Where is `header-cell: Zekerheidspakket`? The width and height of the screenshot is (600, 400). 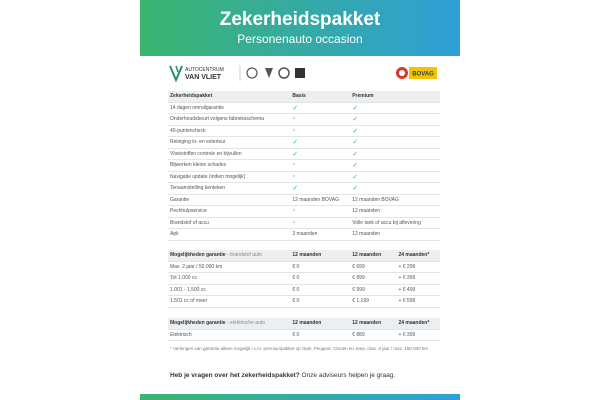
header-cell: Zekerheidspakket is located at coordinates (229, 97).